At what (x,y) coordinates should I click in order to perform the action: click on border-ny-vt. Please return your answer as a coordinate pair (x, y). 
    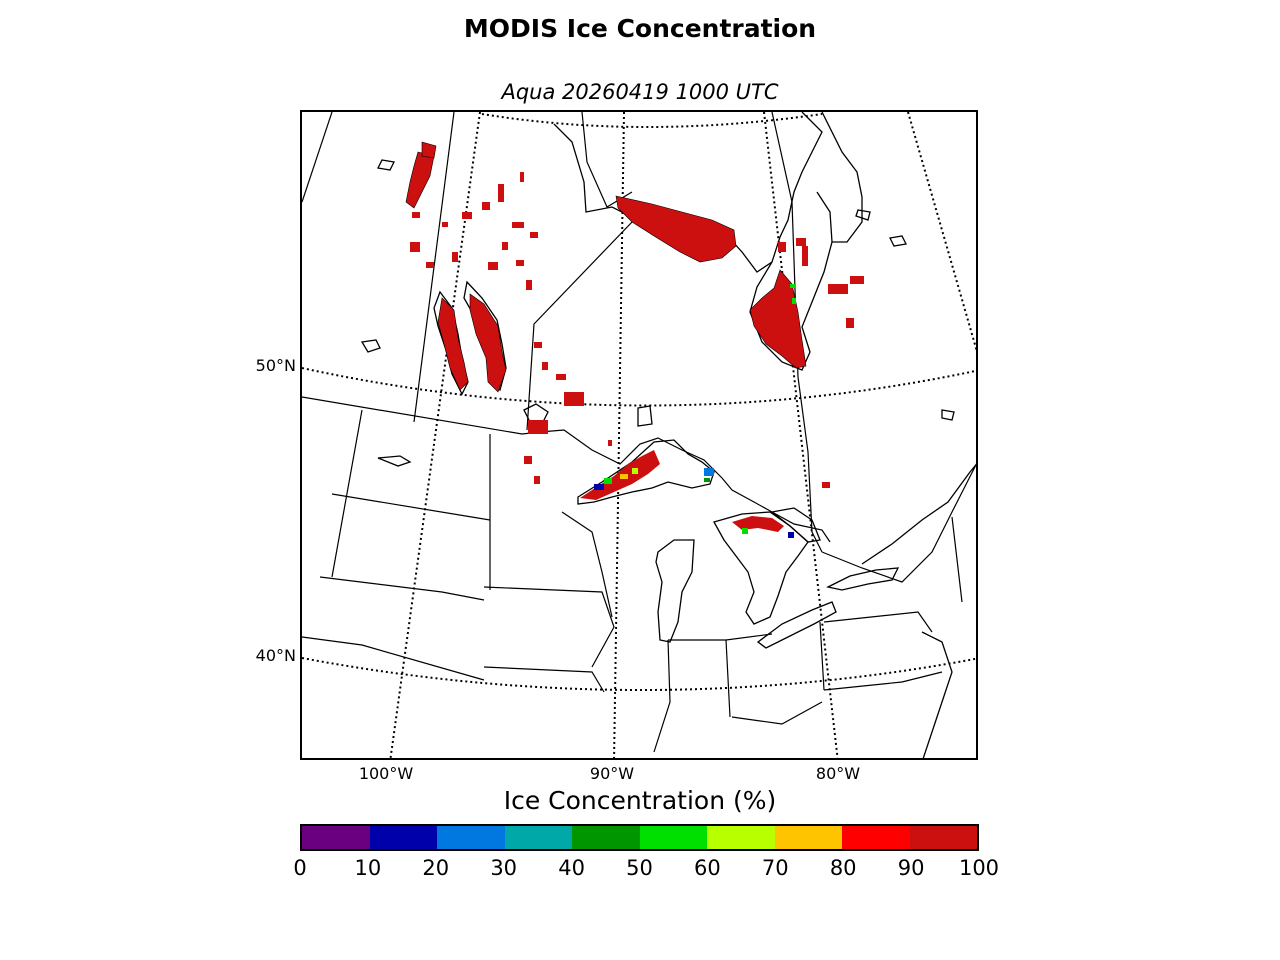
    Looking at the image, I should click on (957, 559).